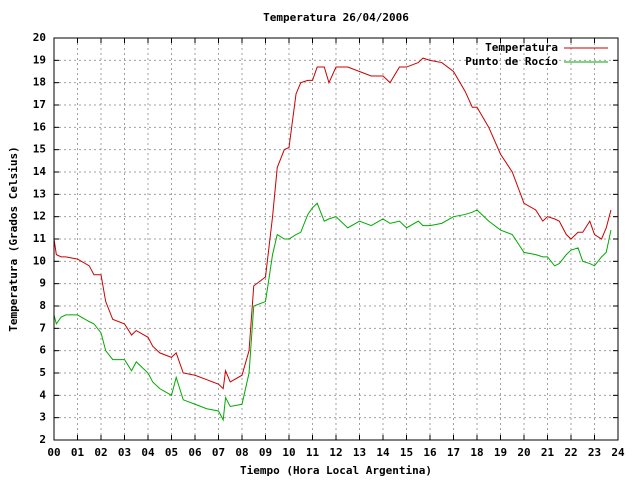 This screenshot has height=480, width=640. I want to click on x-tick-label: 11, so click(313, 452).